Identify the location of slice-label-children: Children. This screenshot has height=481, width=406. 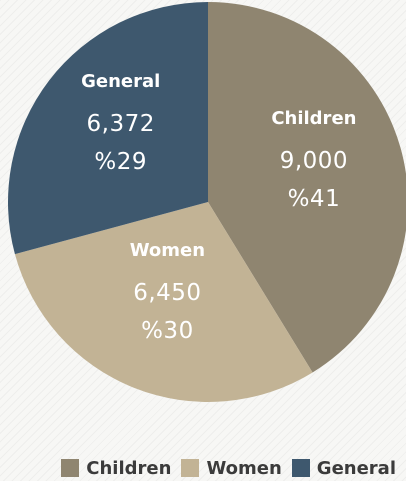
(313, 118).